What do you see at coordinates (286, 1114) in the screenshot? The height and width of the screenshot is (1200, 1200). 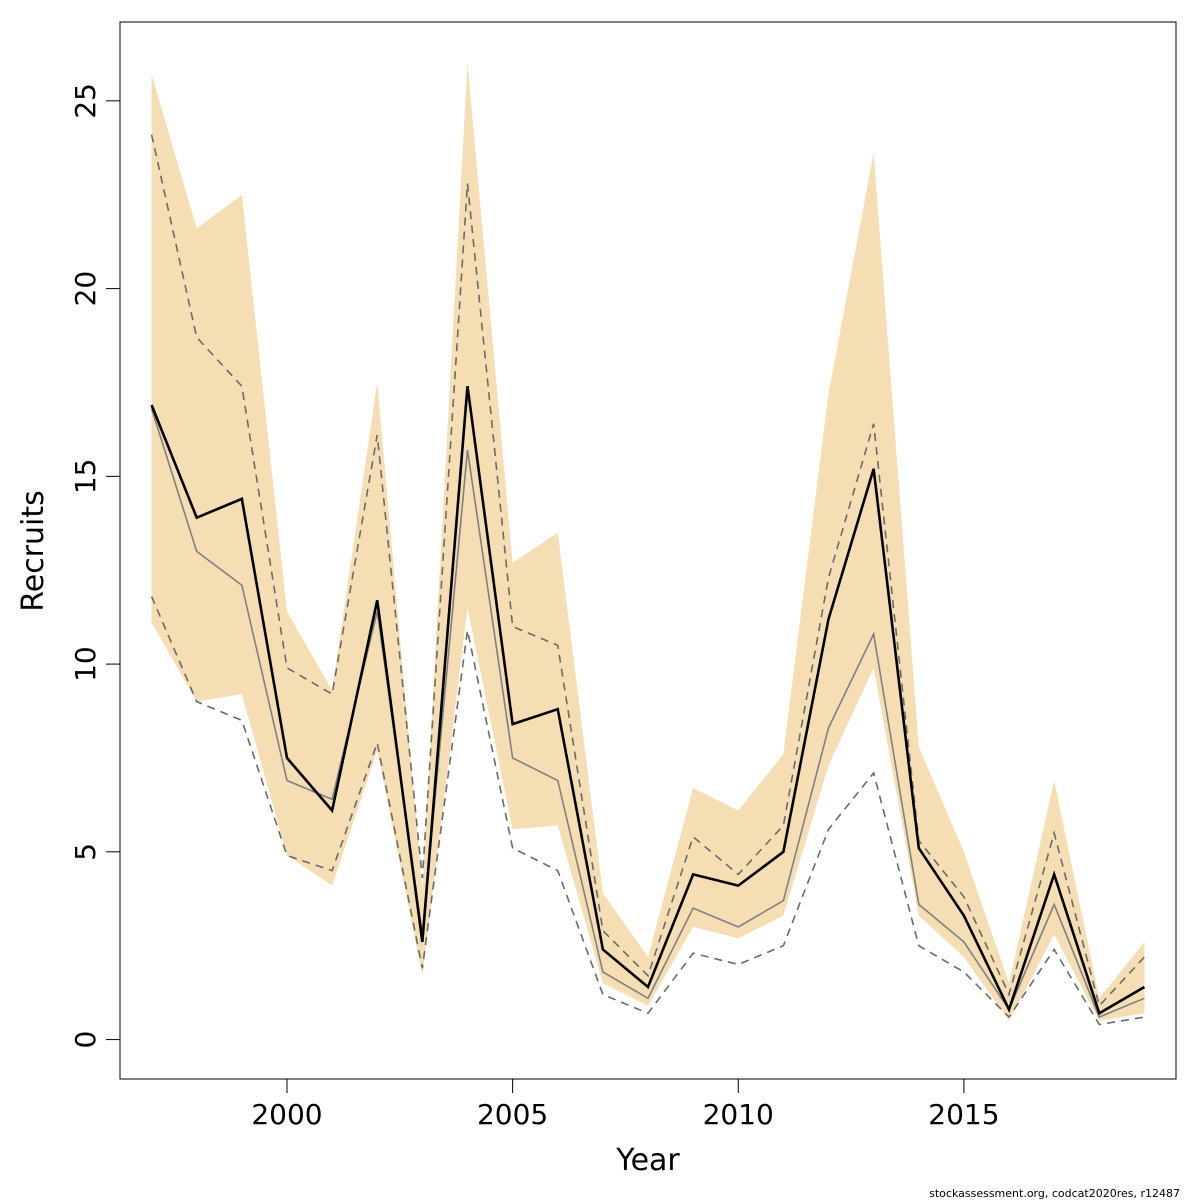 I see `x-tick-label: 2000` at bounding box center [286, 1114].